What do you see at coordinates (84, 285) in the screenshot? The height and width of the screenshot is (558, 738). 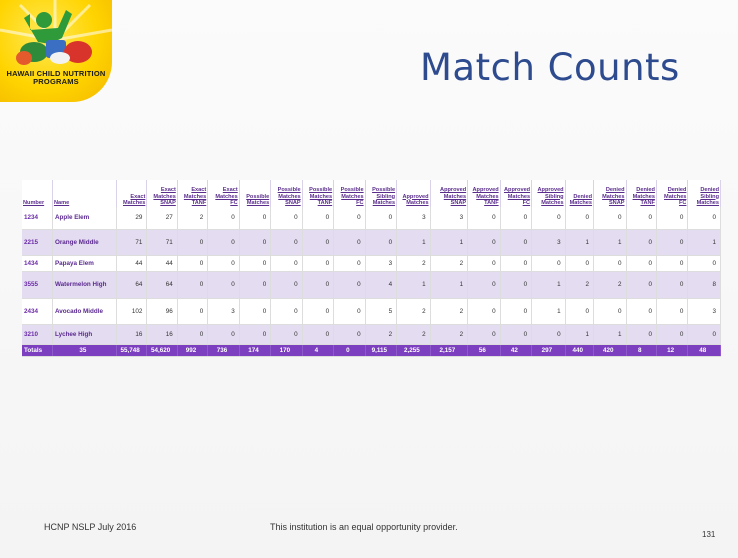 I see `school-name: Watermelon High` at bounding box center [84, 285].